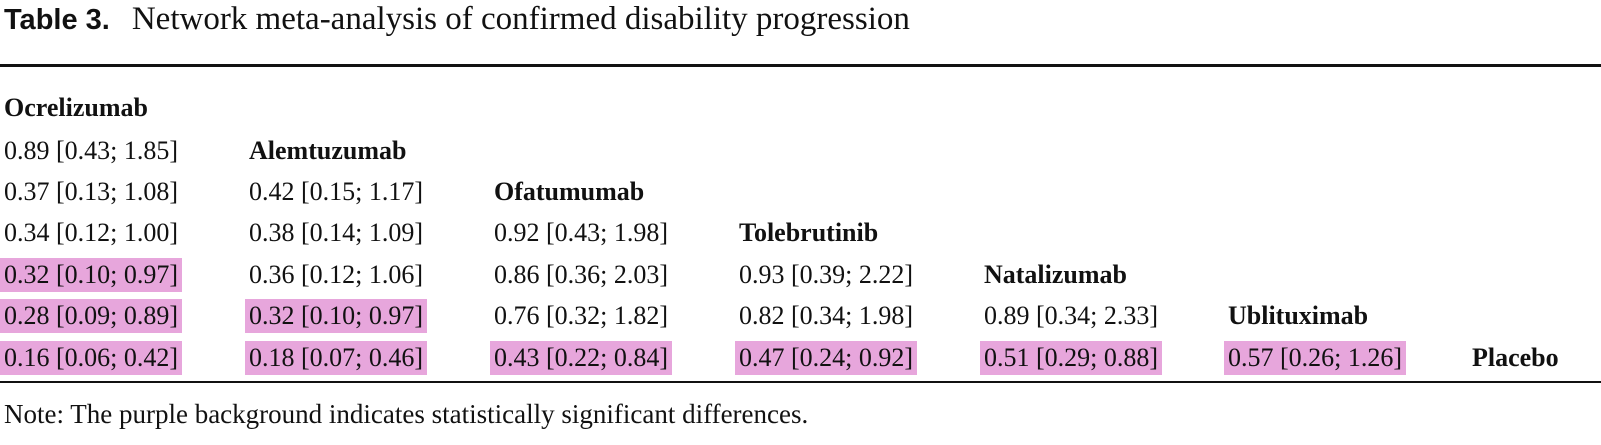 The height and width of the screenshot is (445, 1601). Describe the element at coordinates (809, 232) in the screenshot. I see `treatment-label: Tolebrutinib` at that location.